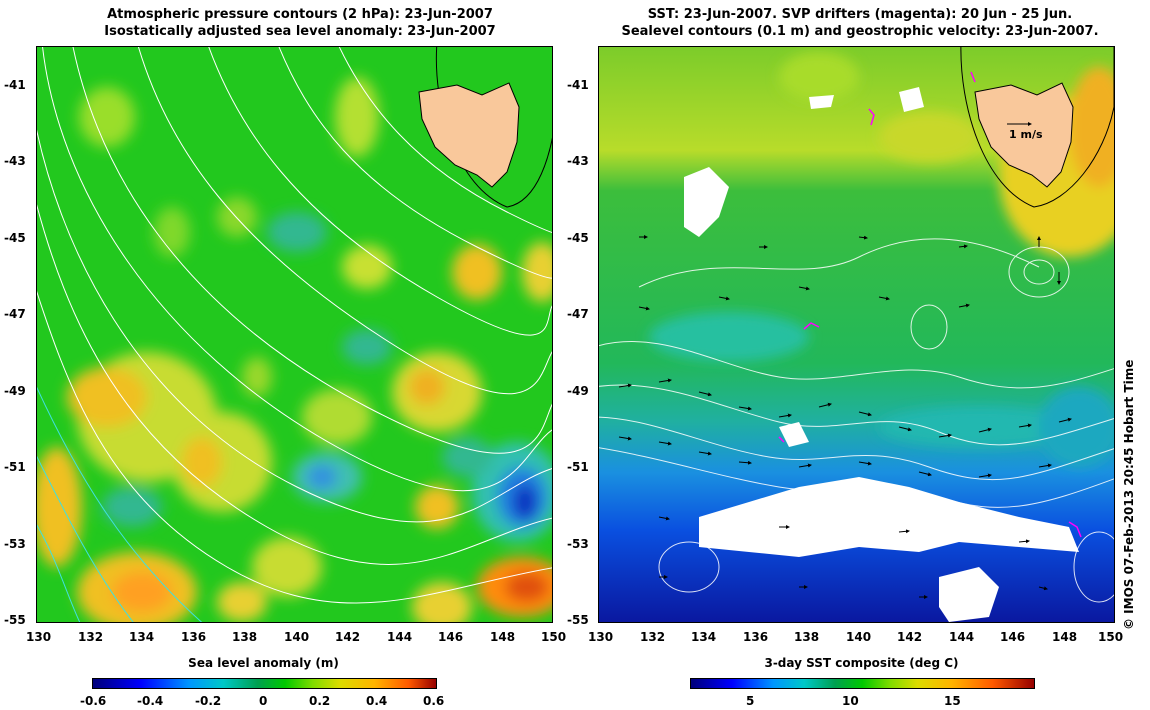  I want to click on left-colorbar-tick: 0.2, so click(320, 701).